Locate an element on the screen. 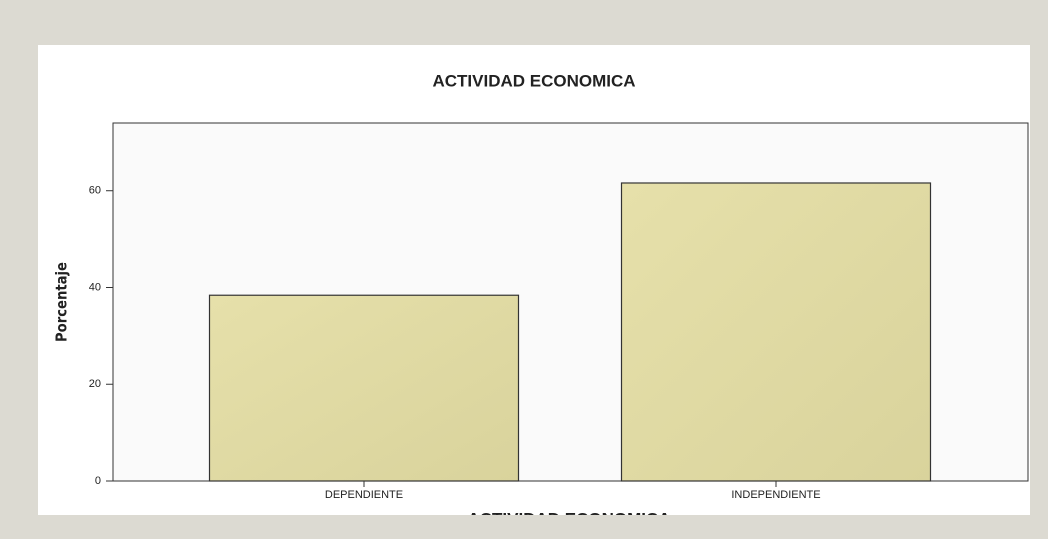 This screenshot has height=544, width=1048. x-axis-label: ACTIVIDAD ECONOMICA is located at coordinates (568, 518).